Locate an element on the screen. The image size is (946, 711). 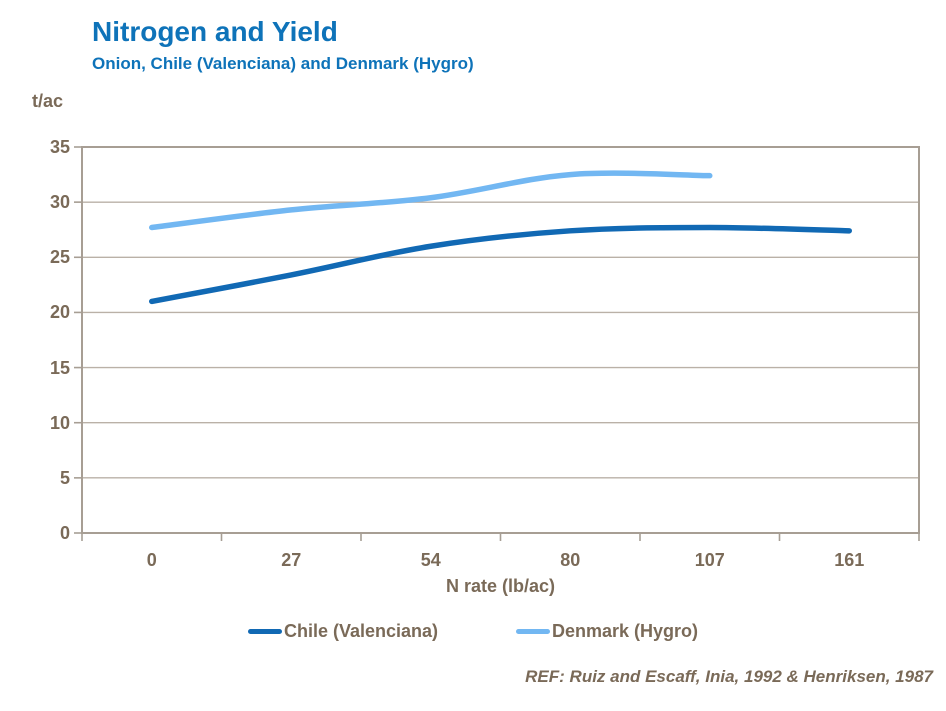
x-tick-label: 161 is located at coordinates (849, 560).